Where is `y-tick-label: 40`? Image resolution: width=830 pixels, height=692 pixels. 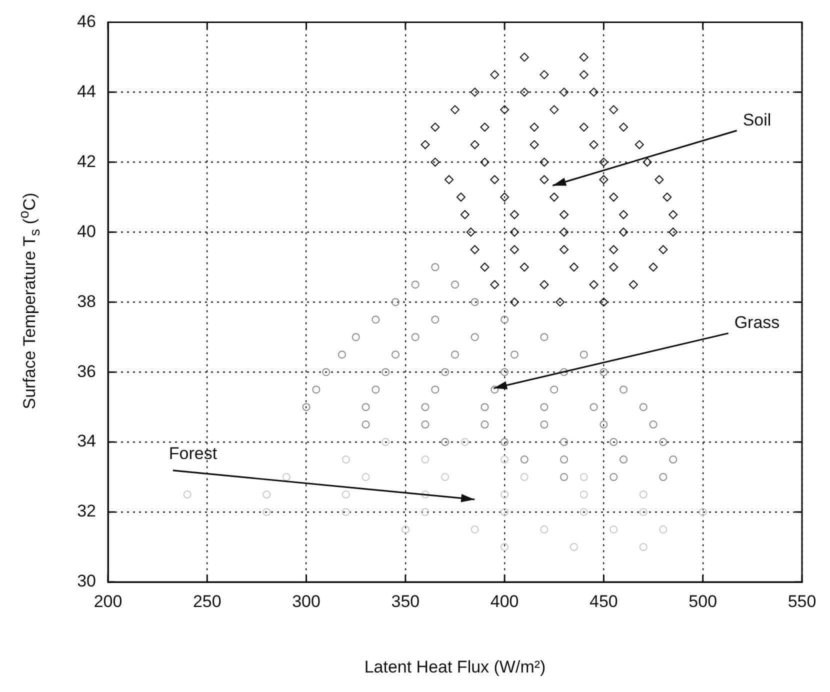 y-tick-label: 40 is located at coordinates (86, 231).